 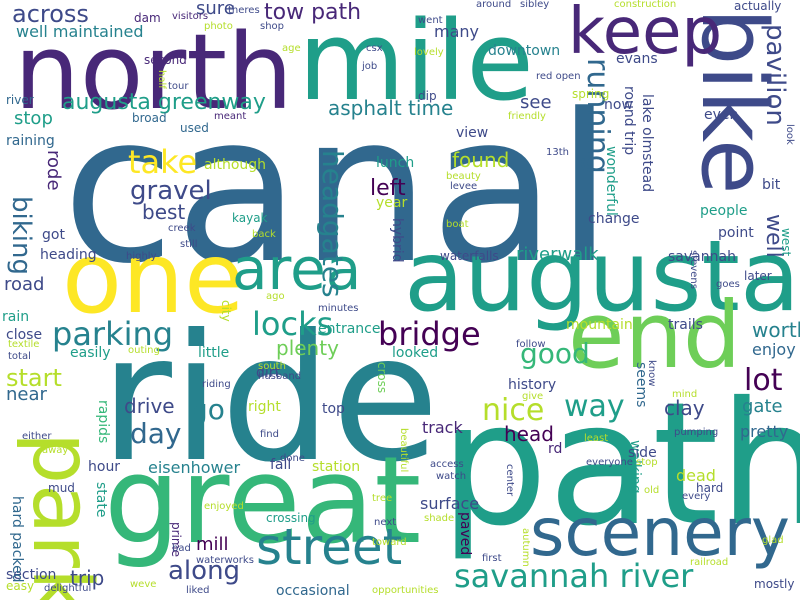 I want to click on cloud-word: view, so click(x=472, y=133).